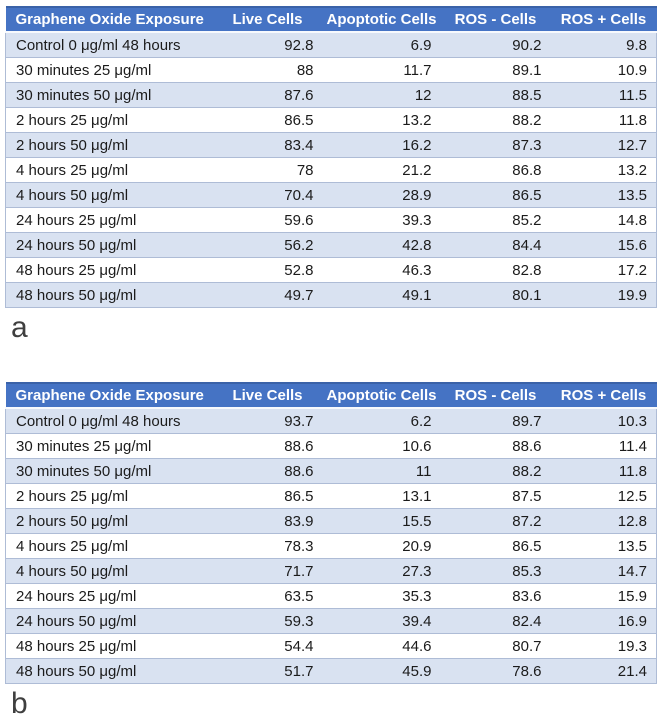 The width and height of the screenshot is (660, 721). What do you see at coordinates (495, 621) in the screenshot?
I see `value-cell: 82.4` at bounding box center [495, 621].